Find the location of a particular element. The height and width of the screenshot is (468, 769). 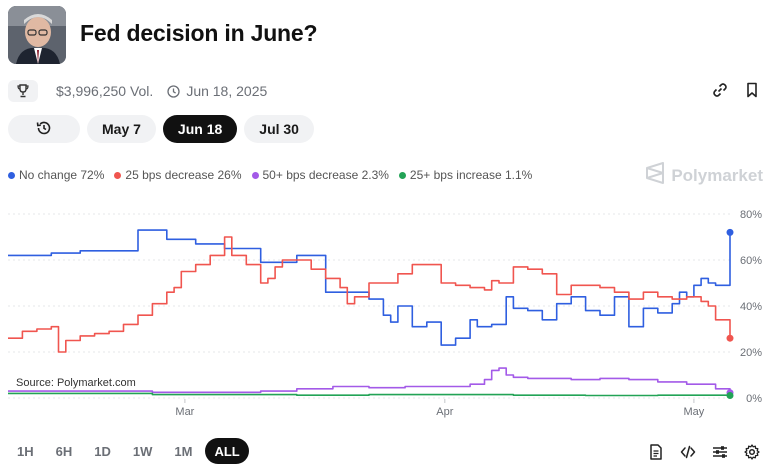

legend-item-25-bps-increase: 25+ bps increase 1.1% is located at coordinates (465, 175).